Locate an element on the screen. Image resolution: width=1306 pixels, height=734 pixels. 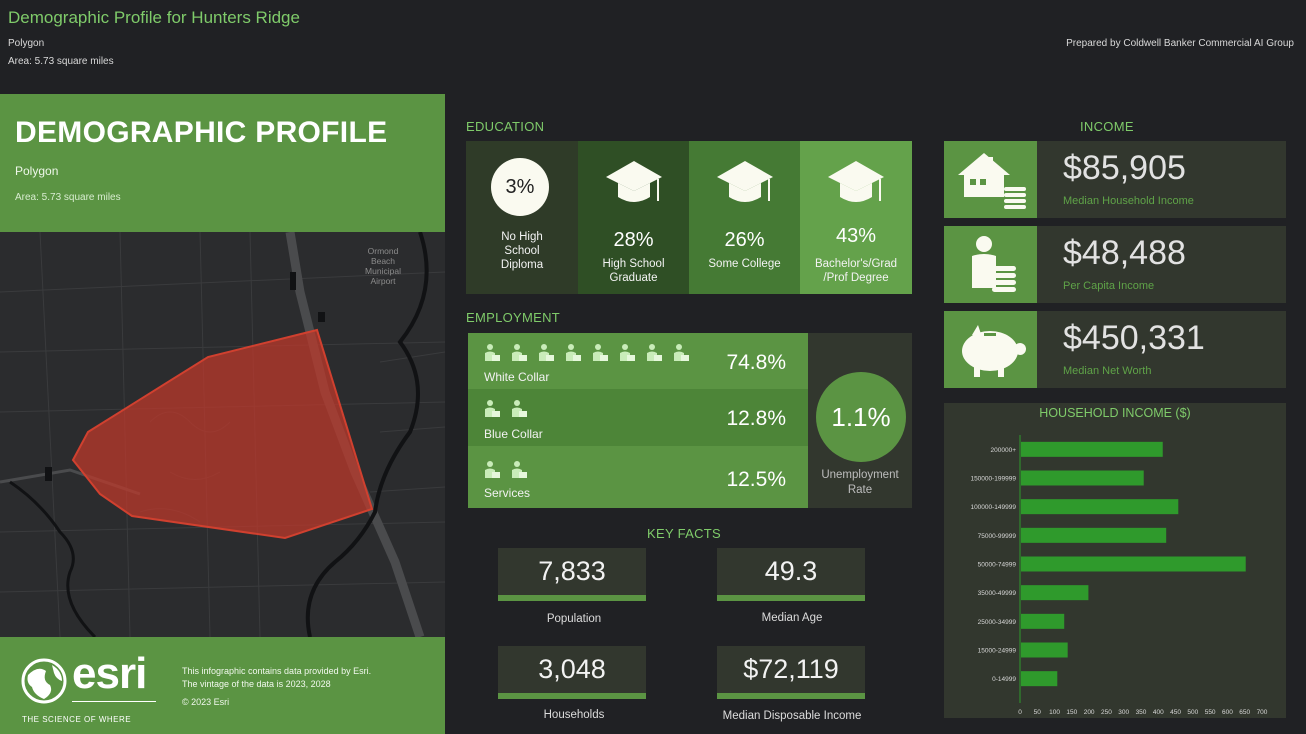
profile-subtitle: Polygon is located at coordinates (37, 171).